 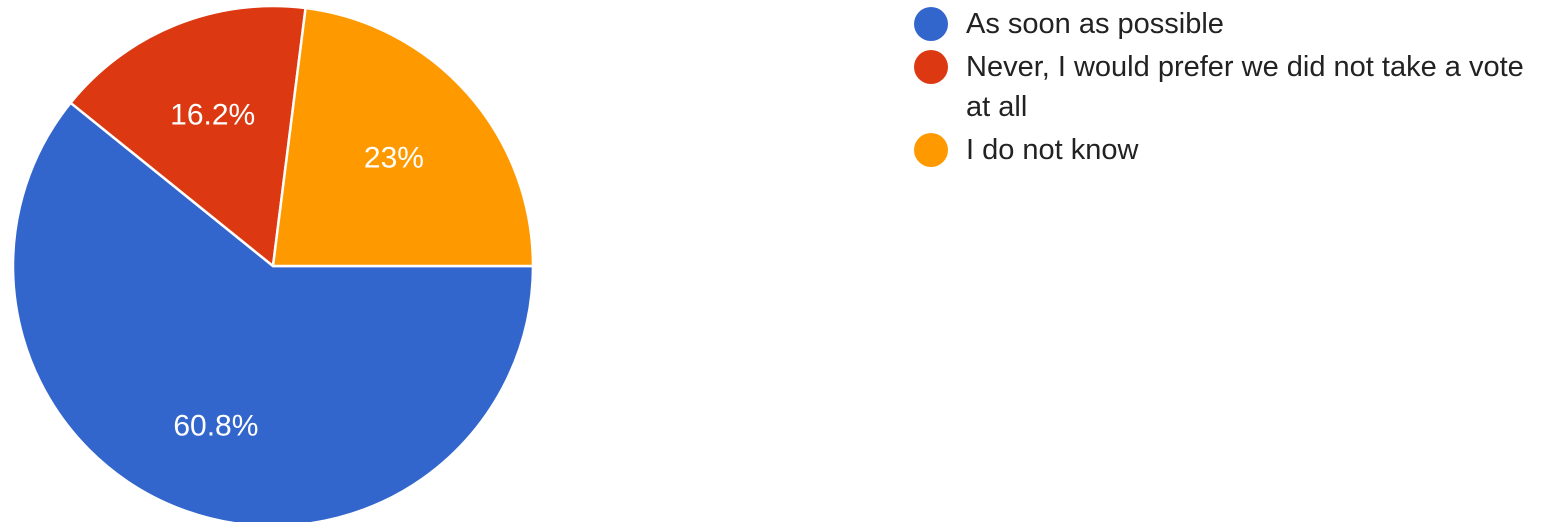 What do you see at coordinates (1234, 24) in the screenshot?
I see `legend-item-as-soon-as-possible: As soon as possible` at bounding box center [1234, 24].